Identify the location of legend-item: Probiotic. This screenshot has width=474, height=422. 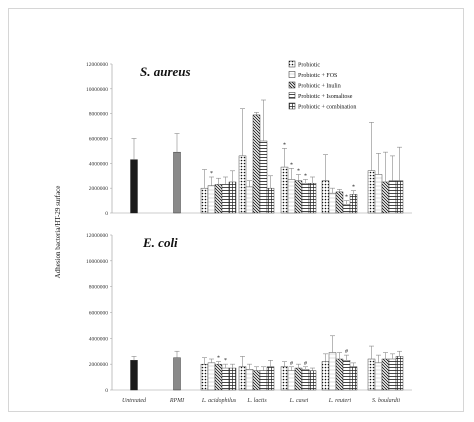
(309, 66).